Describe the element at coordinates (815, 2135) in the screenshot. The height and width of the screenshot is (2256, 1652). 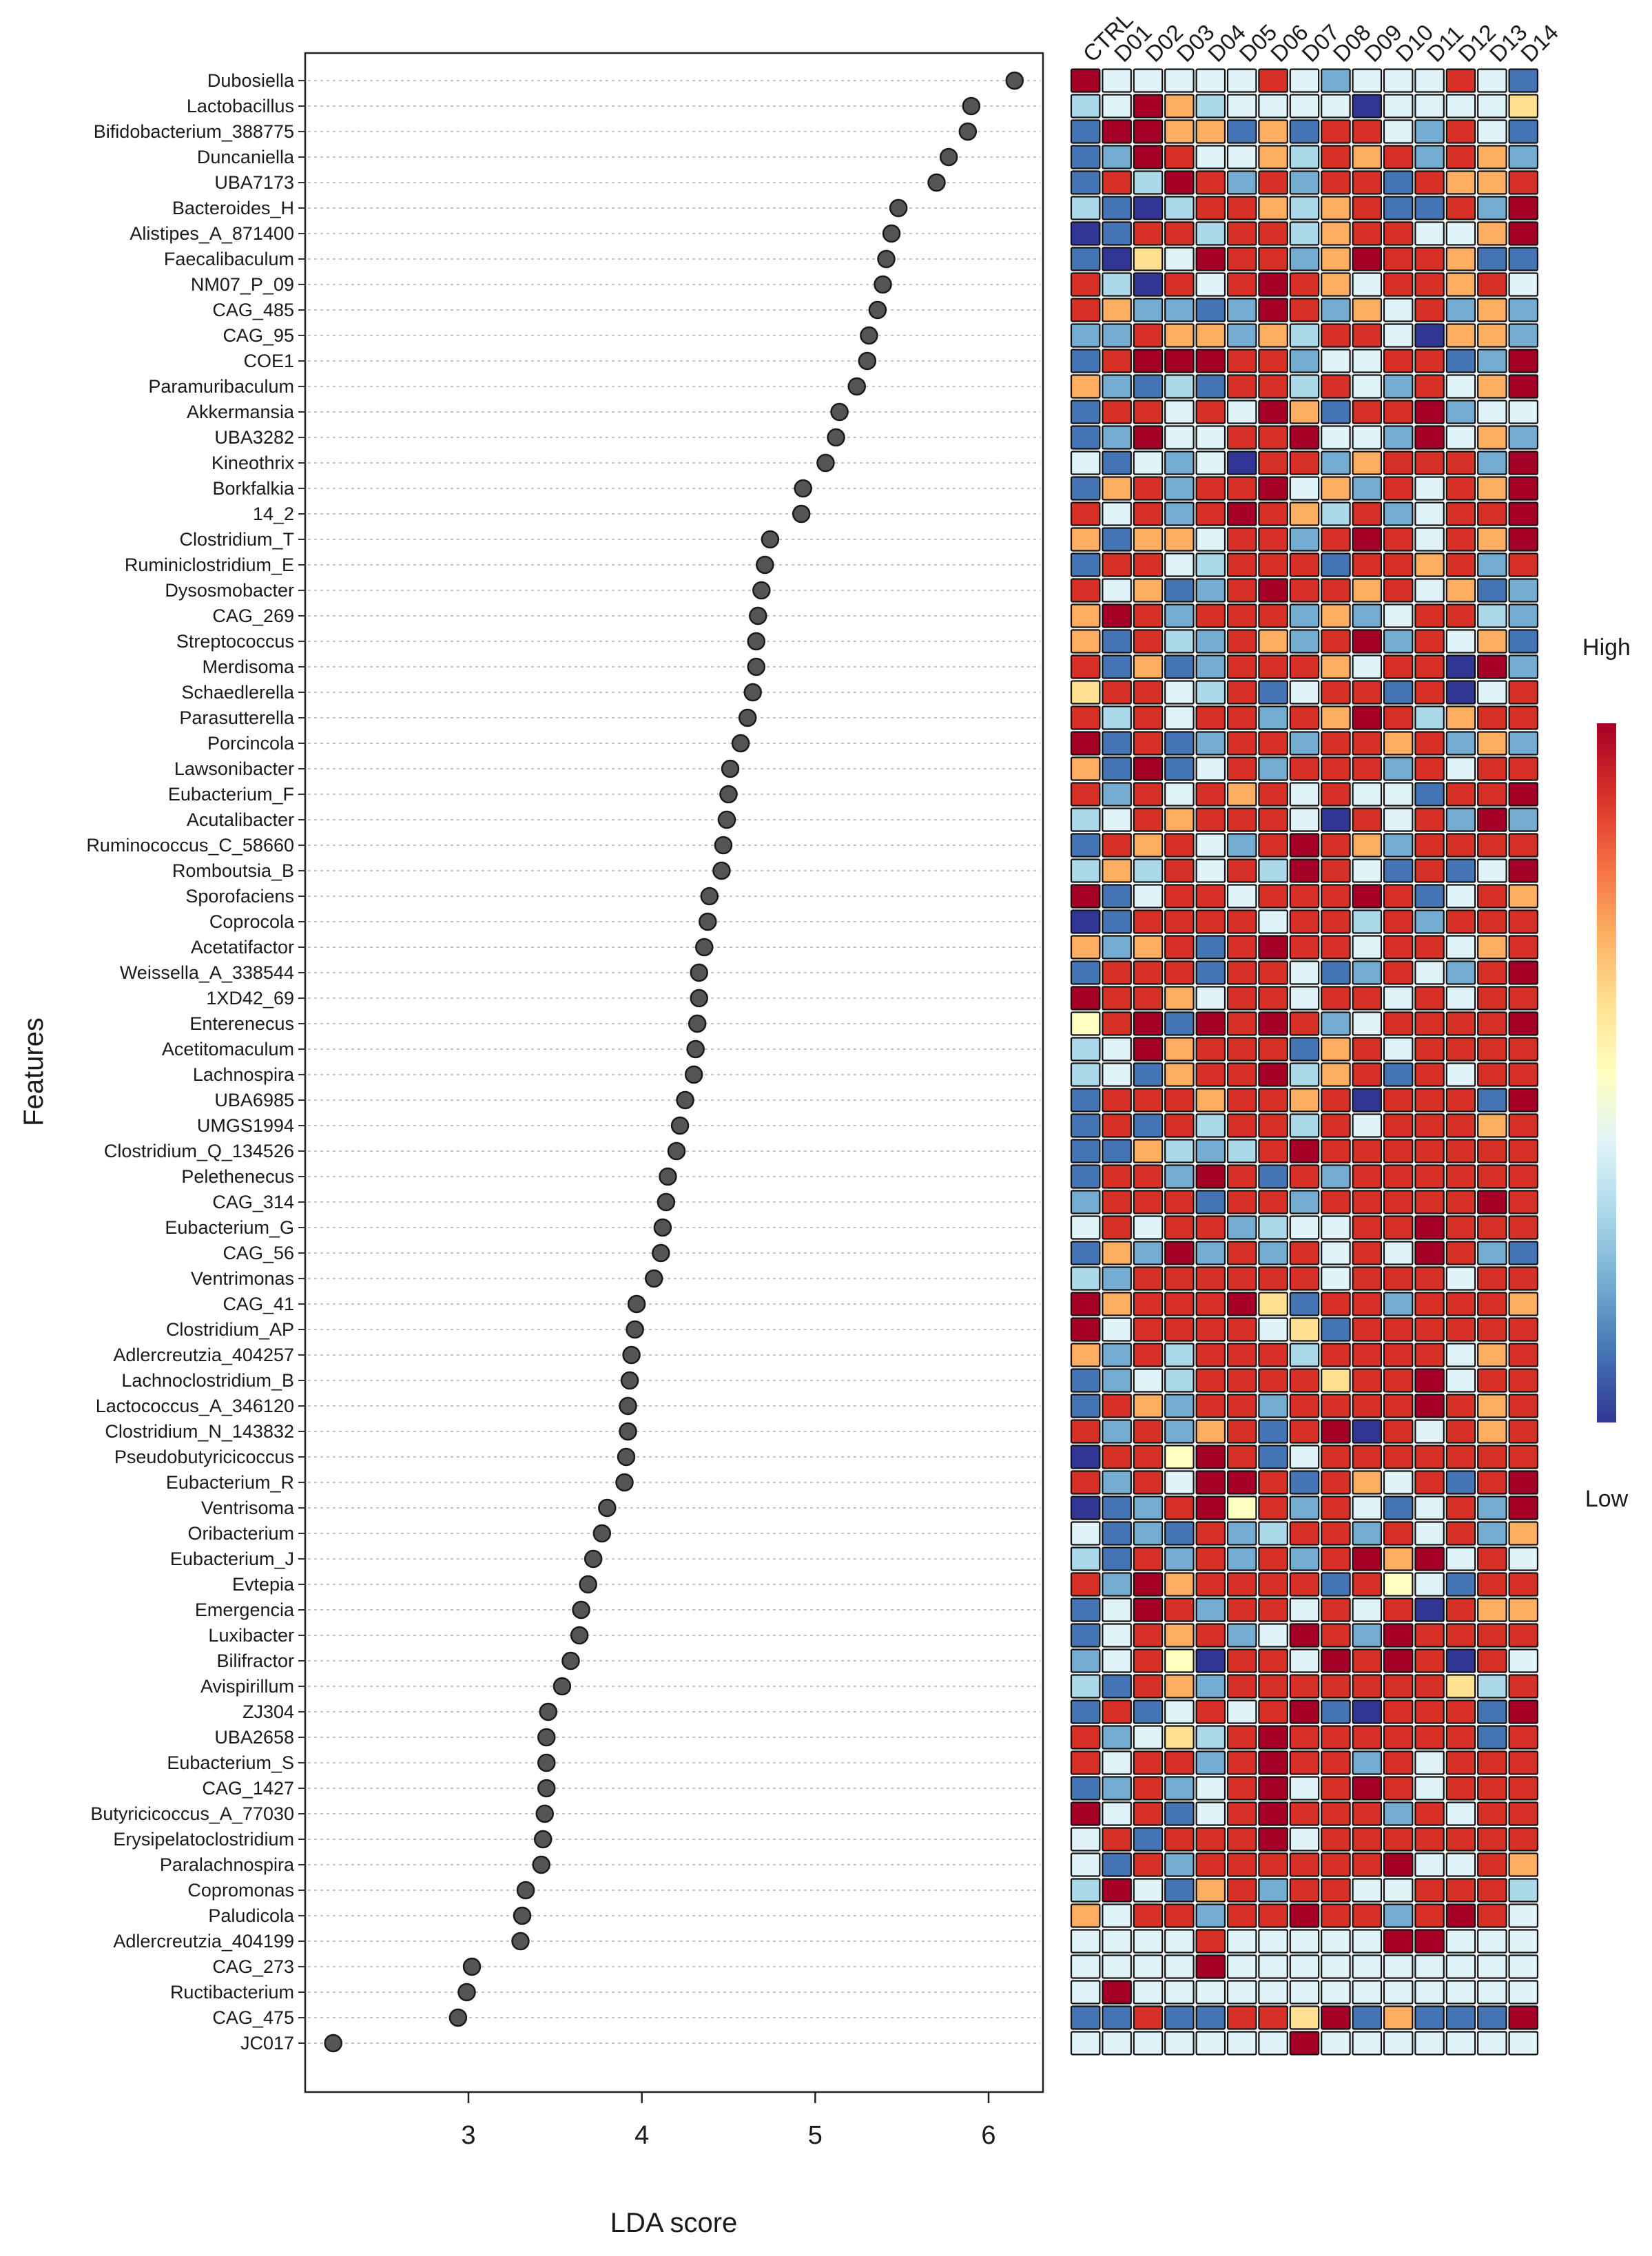
I see `x-tick-label: 5` at that location.